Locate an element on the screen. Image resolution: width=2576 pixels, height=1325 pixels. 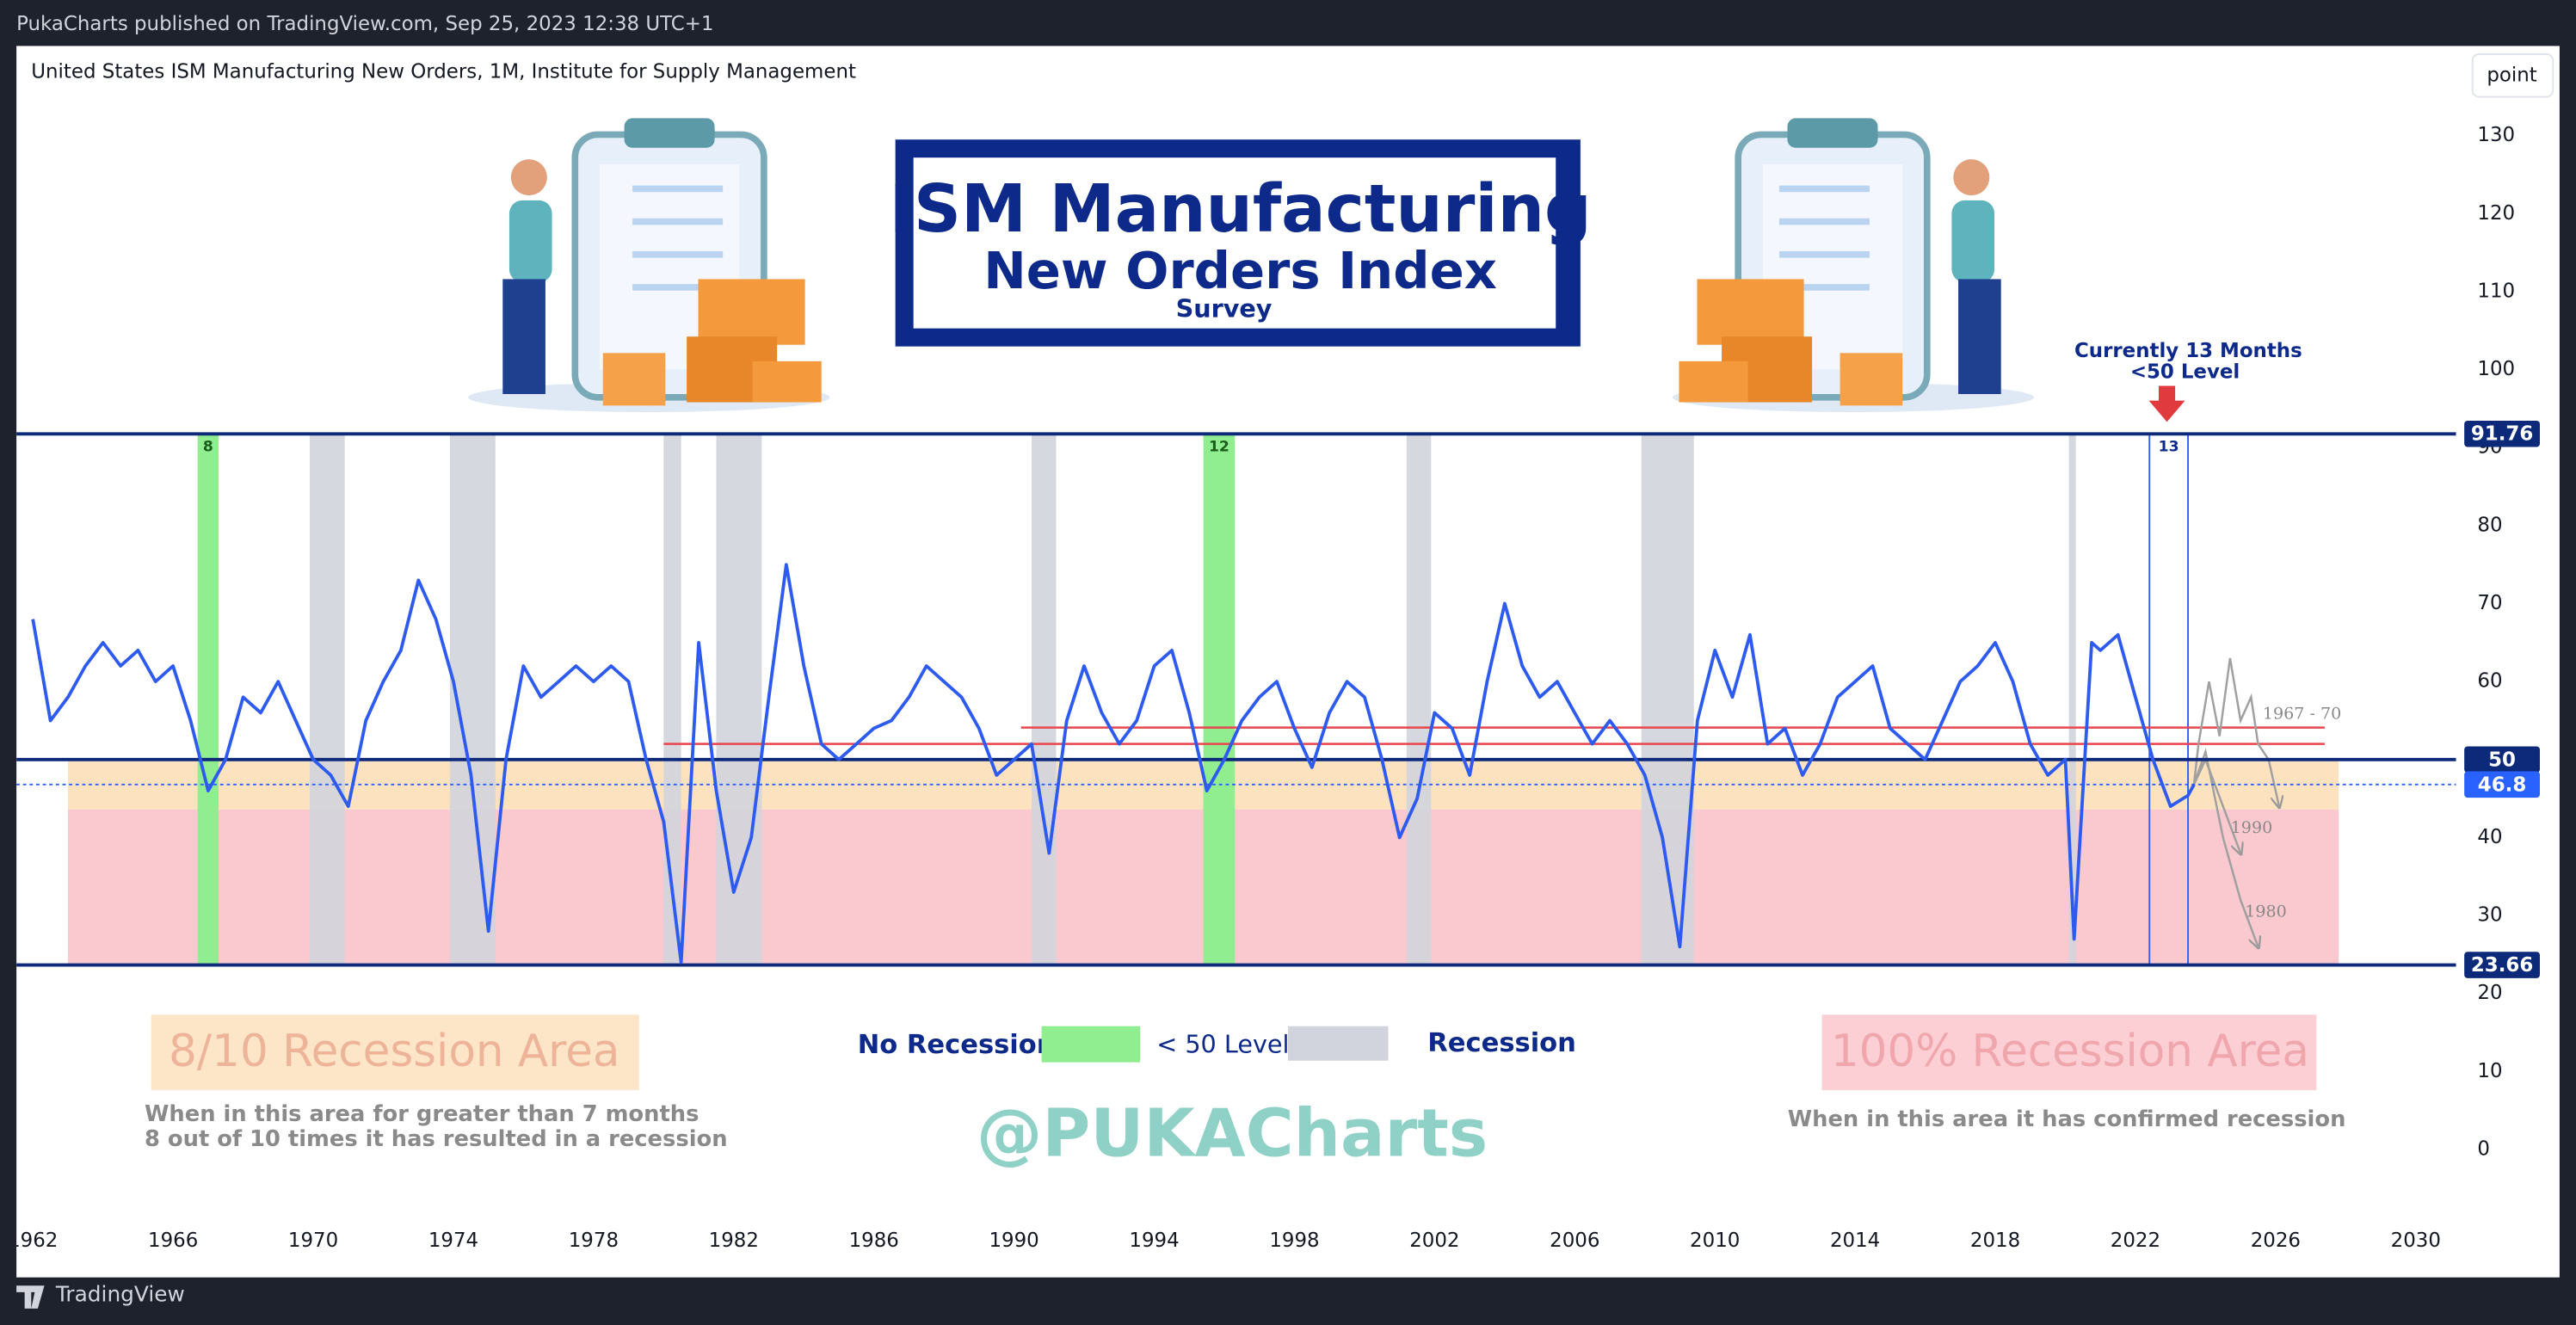
price-label: 91.76 is located at coordinates (2502, 434).